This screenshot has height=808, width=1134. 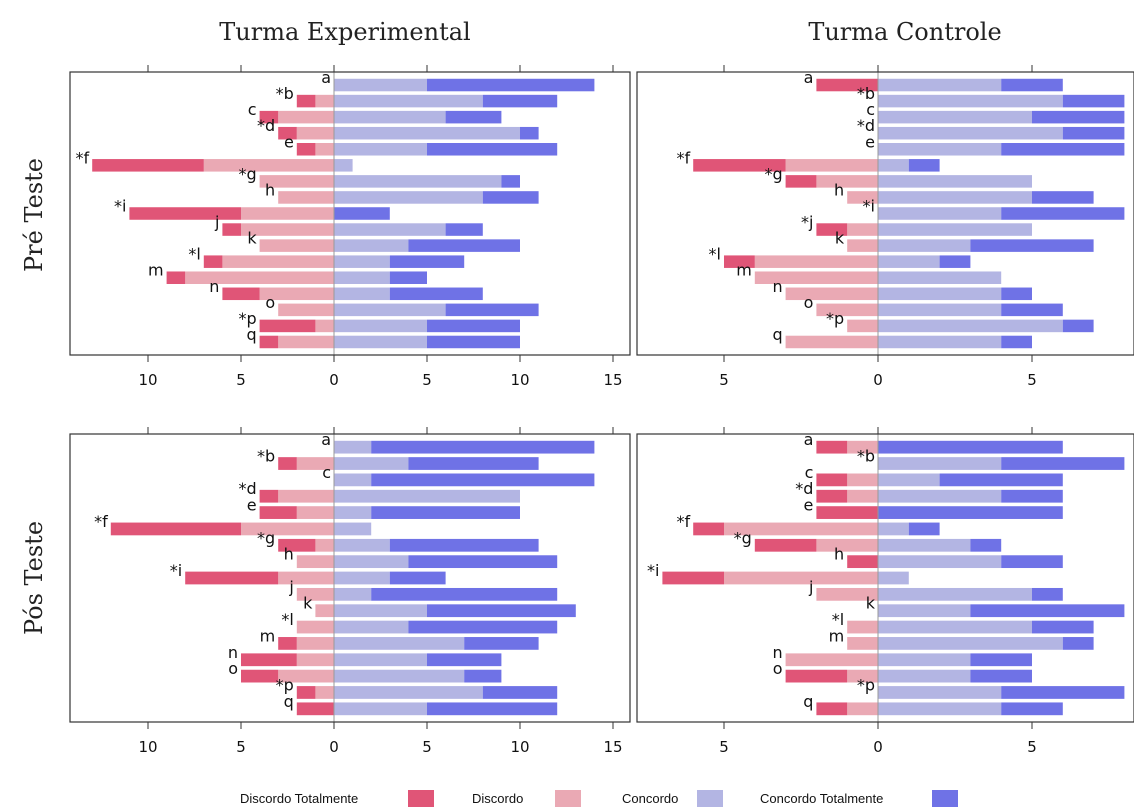 I want to click on item-label: h, so click(x=839, y=189).